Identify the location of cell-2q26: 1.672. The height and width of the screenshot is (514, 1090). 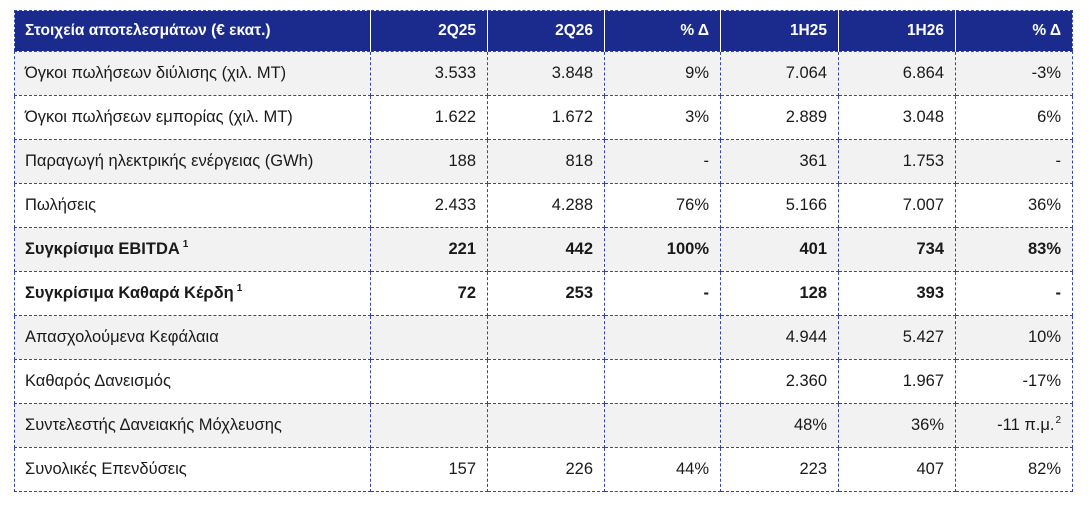
(546, 117).